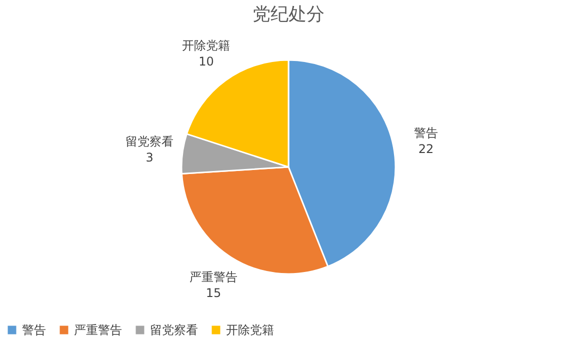  Describe the element at coordinates (206, 61) in the screenshot. I see `data-label: 10` at that location.